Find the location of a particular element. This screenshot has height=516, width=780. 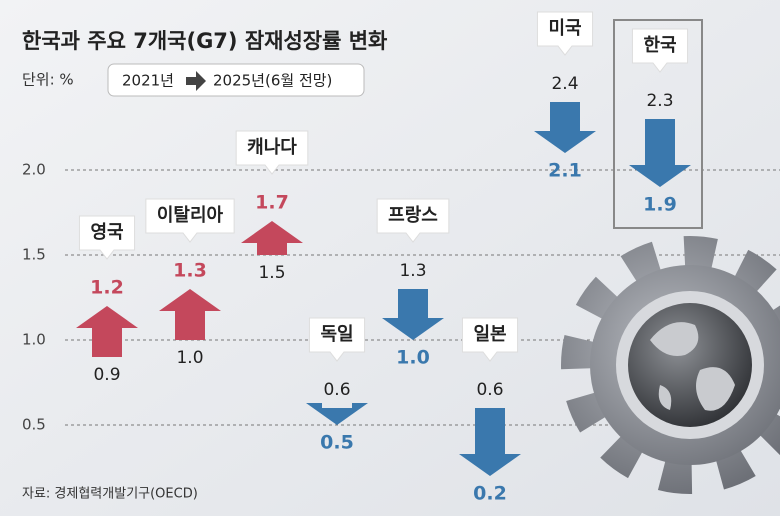

country-callout: 한국 is located at coordinates (660, 50).